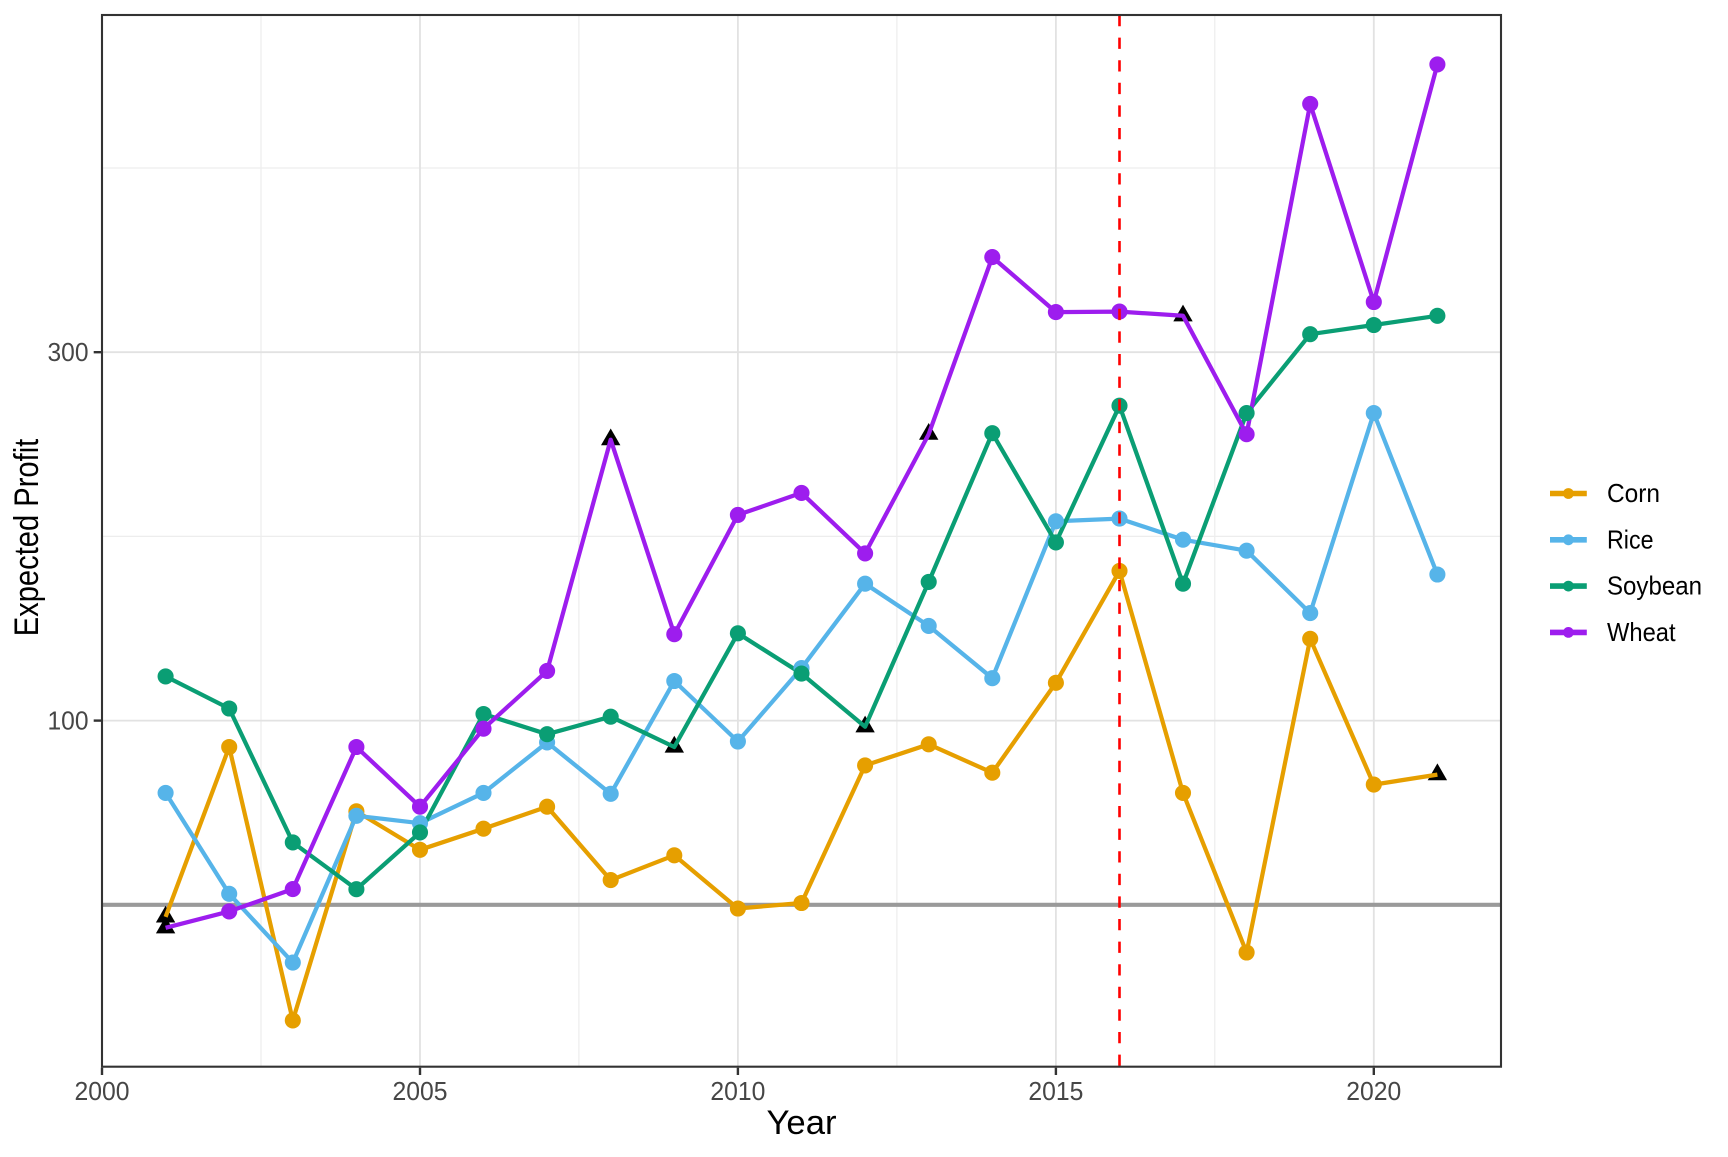 The image size is (1728, 1157). Describe the element at coordinates (420, 1091) in the screenshot. I see `svg-text: 2005` at that location.